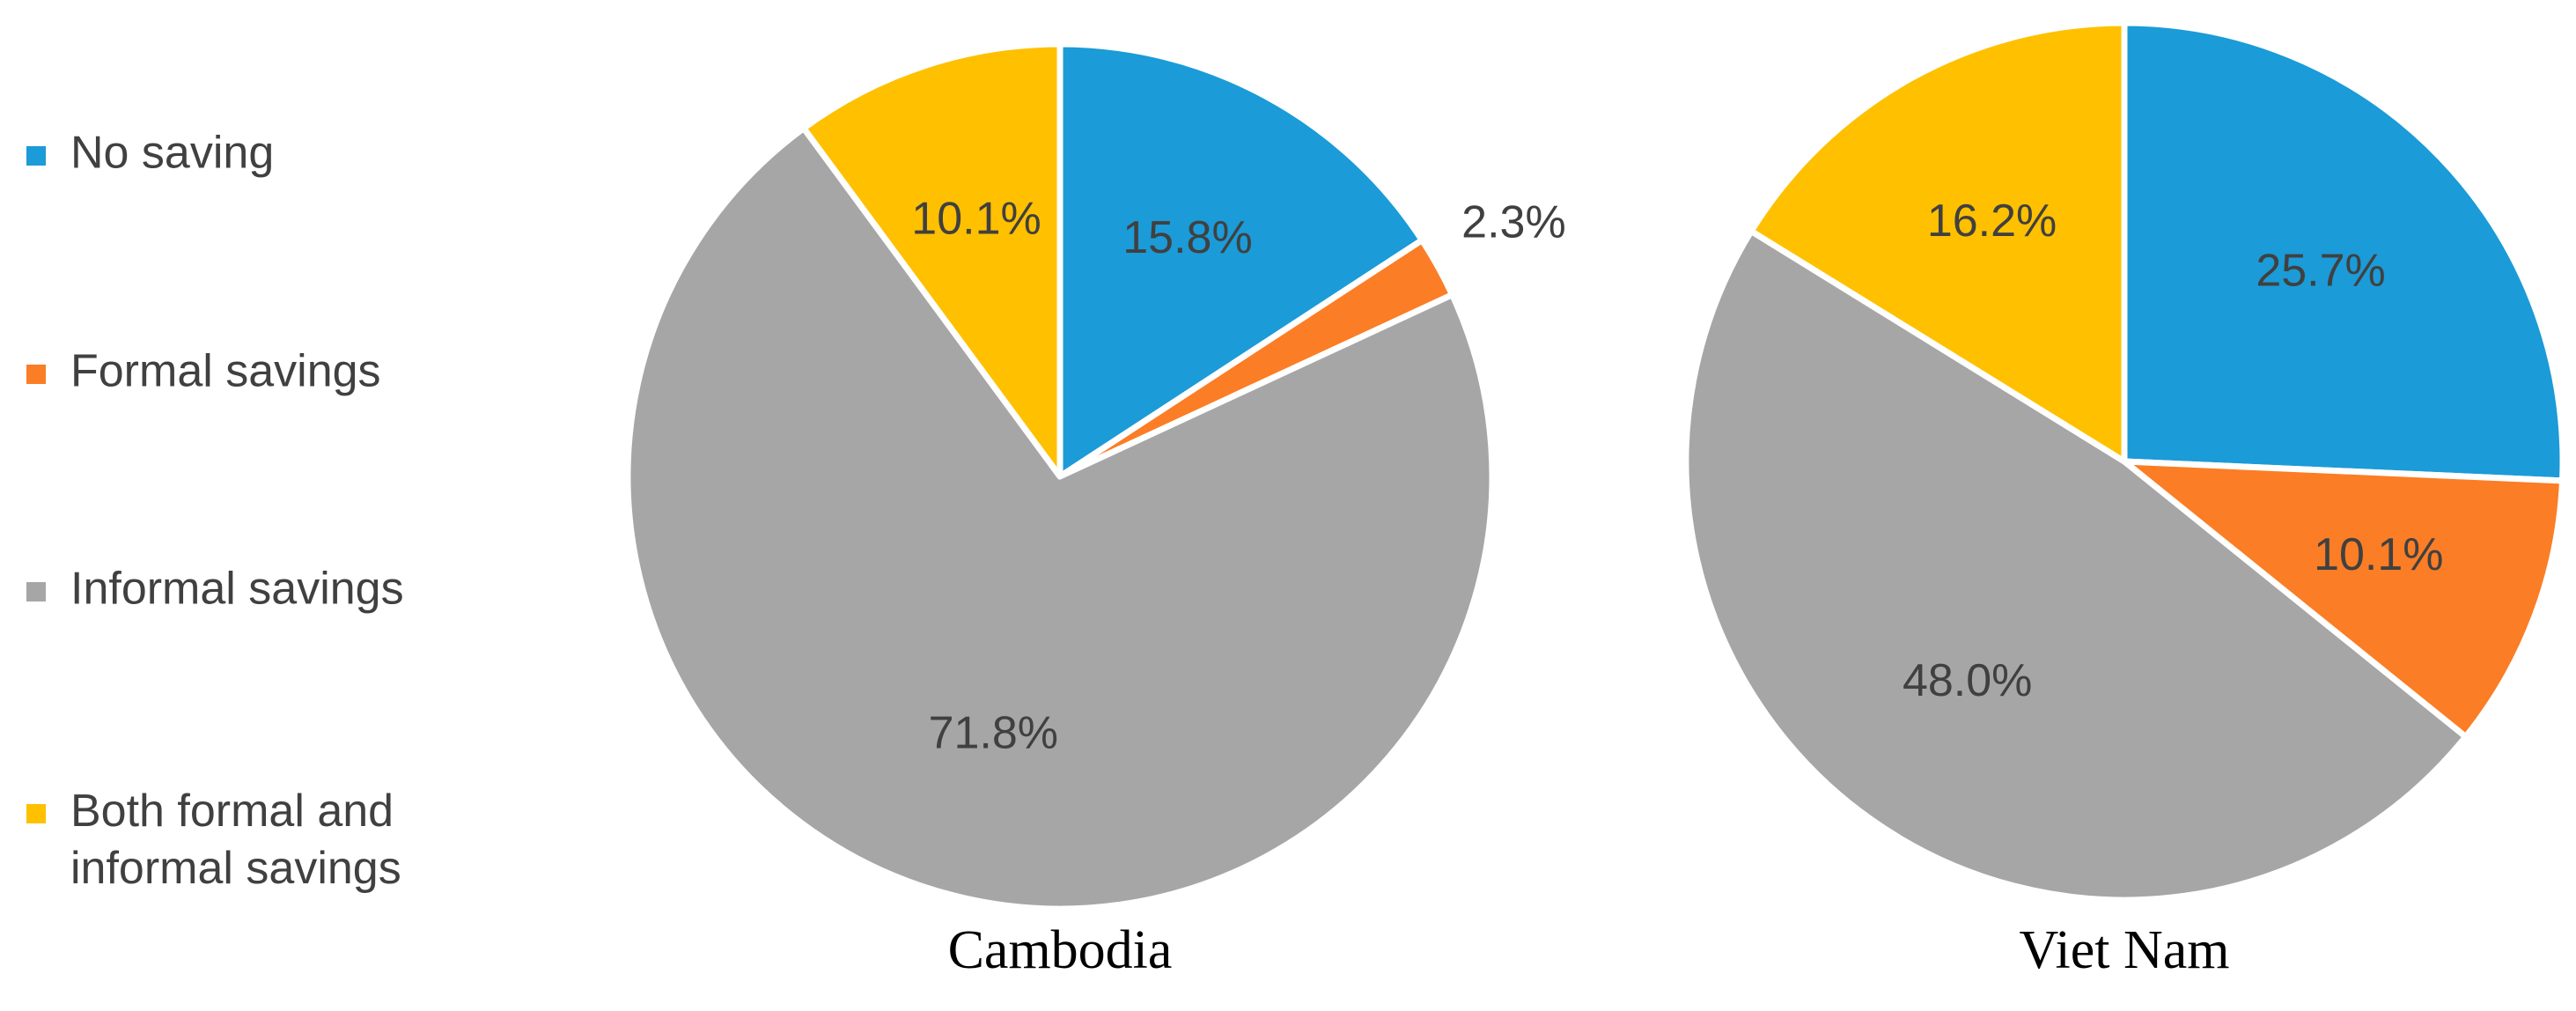  Describe the element at coordinates (226, 372) in the screenshot. I see `legend-label: Formal savings` at that location.